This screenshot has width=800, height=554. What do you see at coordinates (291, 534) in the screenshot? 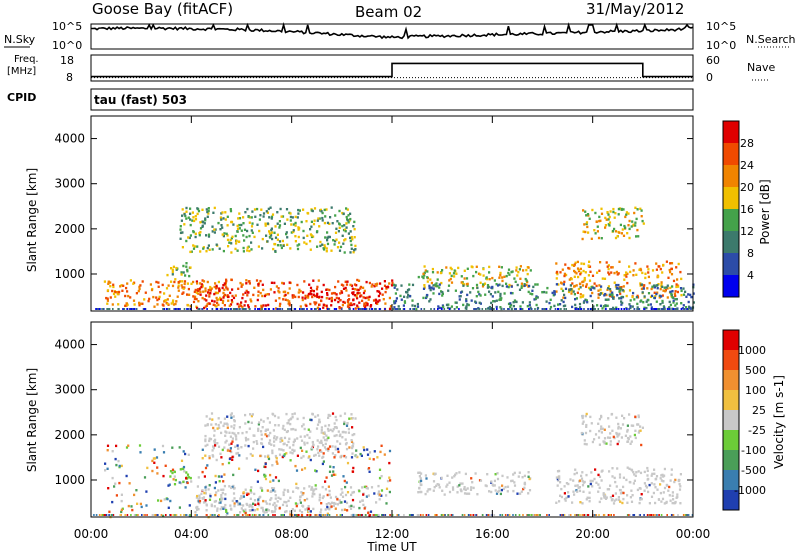
I see `time-tick-2: 08:00` at bounding box center [291, 534].